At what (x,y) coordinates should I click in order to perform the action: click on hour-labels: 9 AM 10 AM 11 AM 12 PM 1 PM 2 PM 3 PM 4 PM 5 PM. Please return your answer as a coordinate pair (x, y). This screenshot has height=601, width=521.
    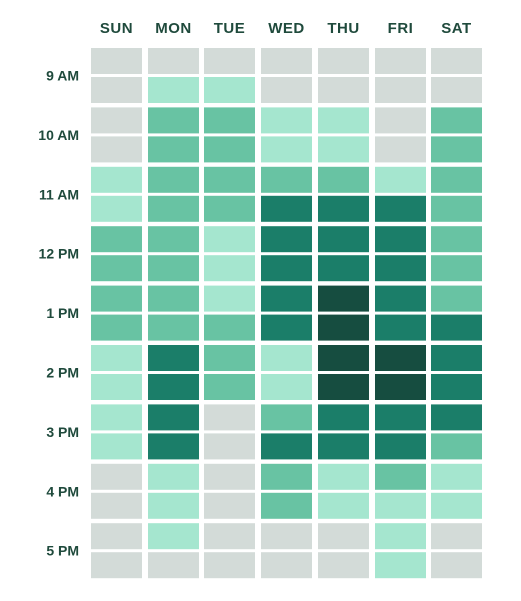
    Looking at the image, I should click on (58, 313).